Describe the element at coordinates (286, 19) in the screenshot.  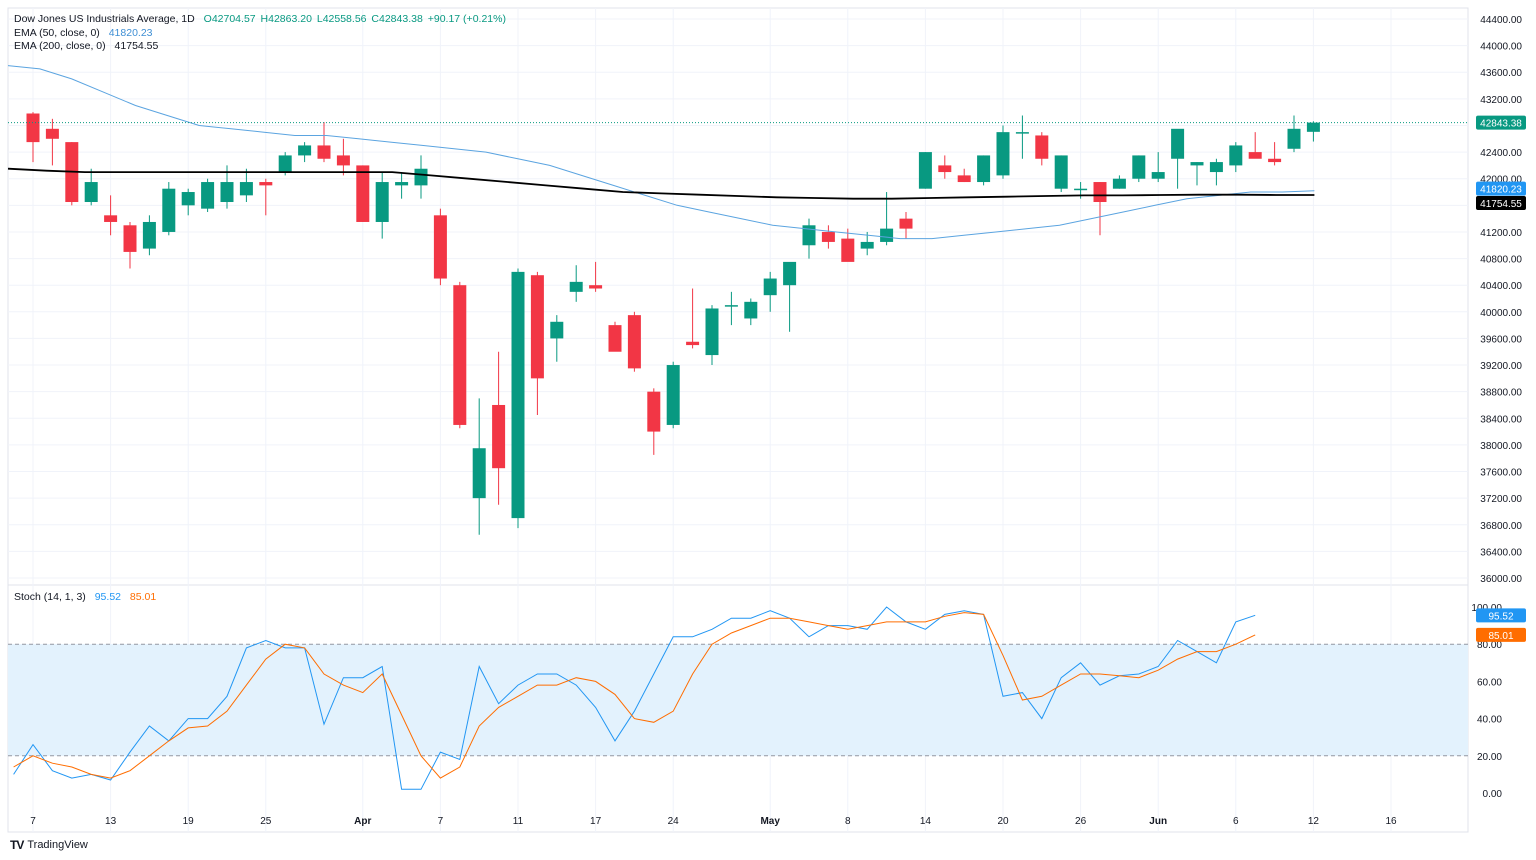
I see `ohlc-high: H42863.20` at that location.